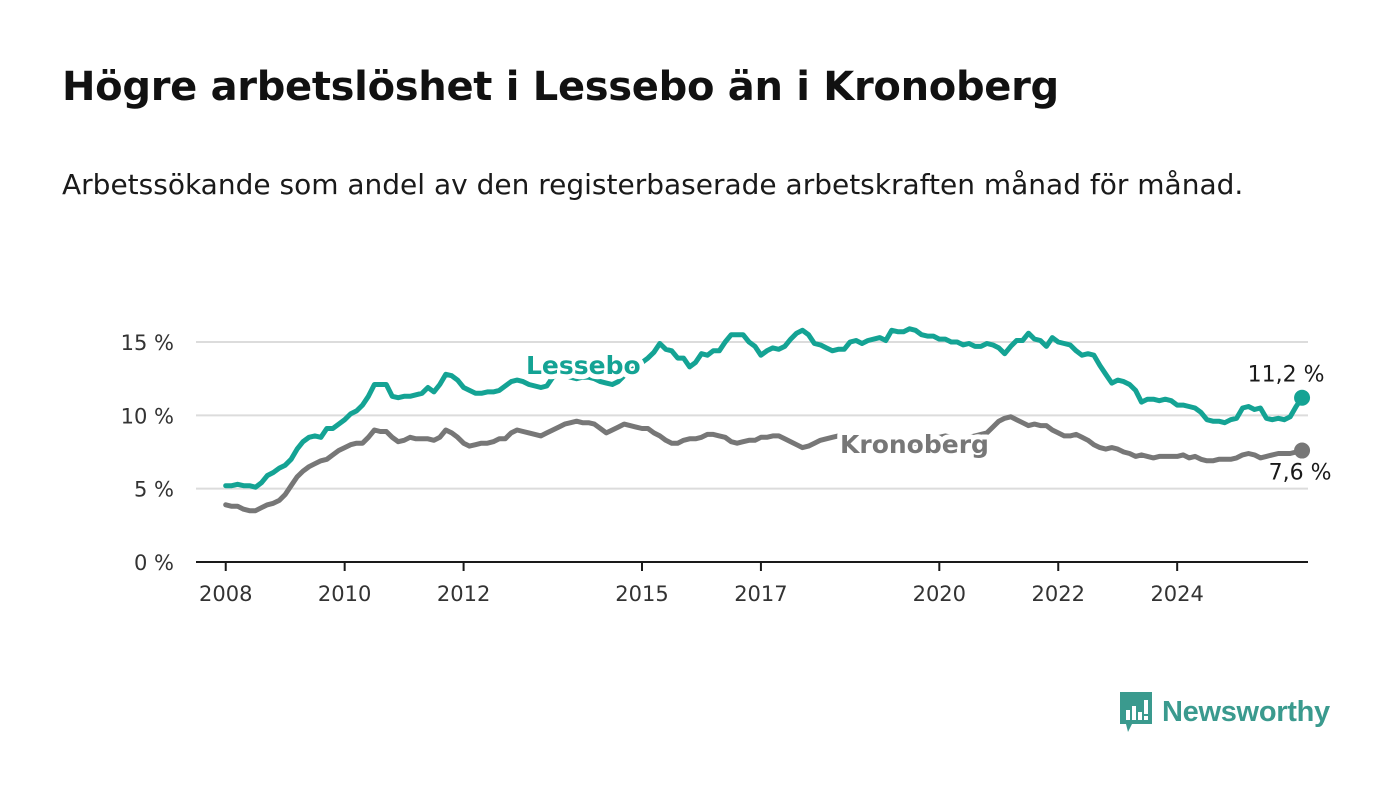 This screenshot has height=794, width=1400. I want to click on end-label-kronoberg: 7,6 %, so click(1300, 473).